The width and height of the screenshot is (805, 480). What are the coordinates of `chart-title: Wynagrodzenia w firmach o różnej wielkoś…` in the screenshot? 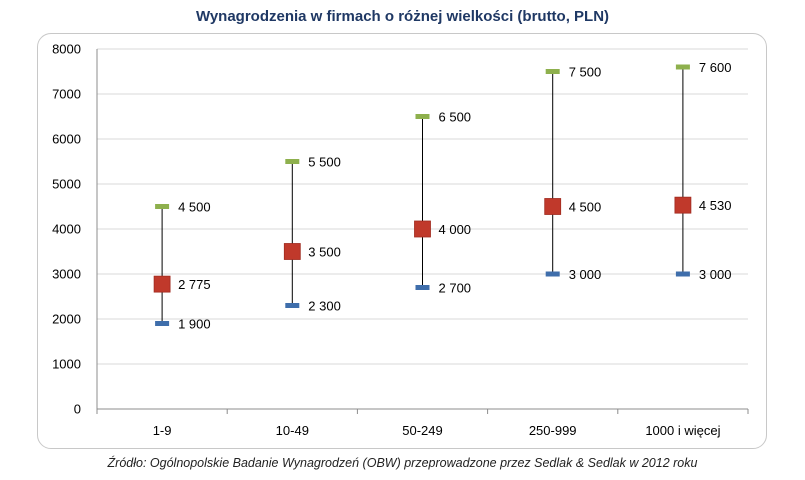 It's located at (402, 16).